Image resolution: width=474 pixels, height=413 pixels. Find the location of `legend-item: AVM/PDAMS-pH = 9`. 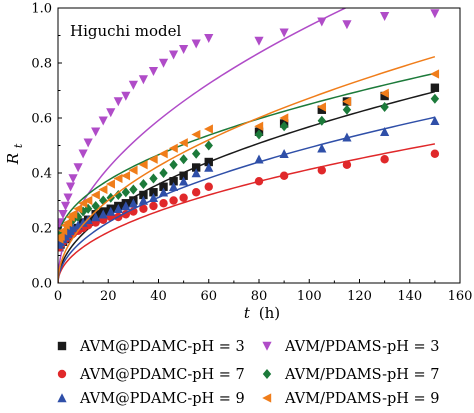

legend-item: AVM/PDAMS-pH = 9 is located at coordinates (351, 399).